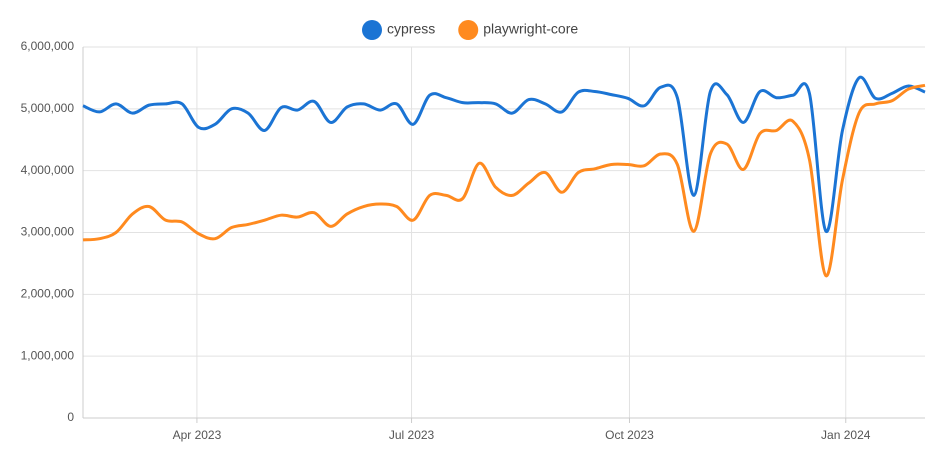  What do you see at coordinates (629, 435) in the screenshot?
I see `x-tick-label: Oct 2023` at bounding box center [629, 435].